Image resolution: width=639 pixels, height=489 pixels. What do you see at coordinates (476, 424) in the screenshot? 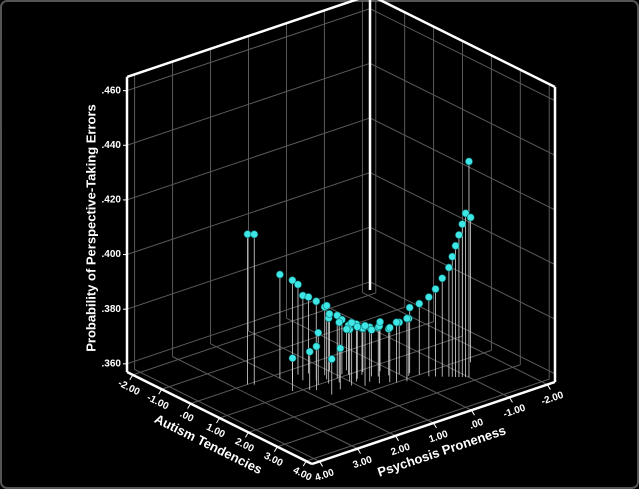
I see `y-tick-label: .00` at bounding box center [476, 424].